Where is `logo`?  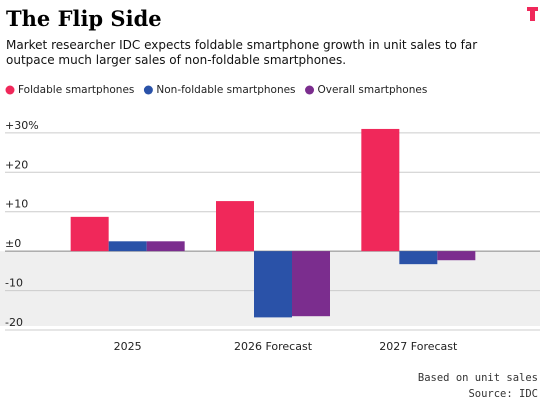 logo is located at coordinates (532, 14).